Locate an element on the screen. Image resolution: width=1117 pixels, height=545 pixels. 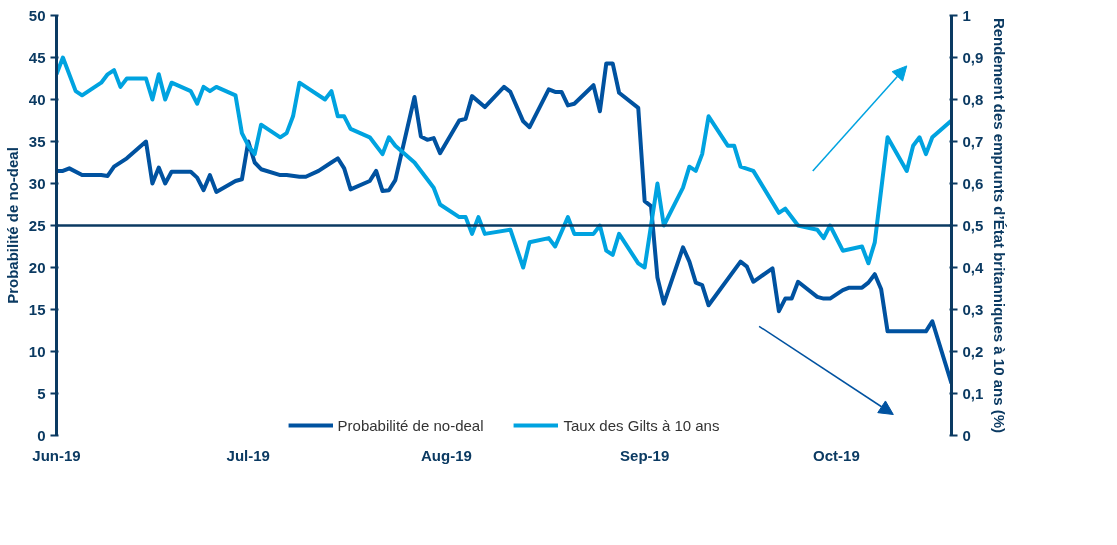
y2-tick-label: 0,6 is located at coordinates (973, 183).